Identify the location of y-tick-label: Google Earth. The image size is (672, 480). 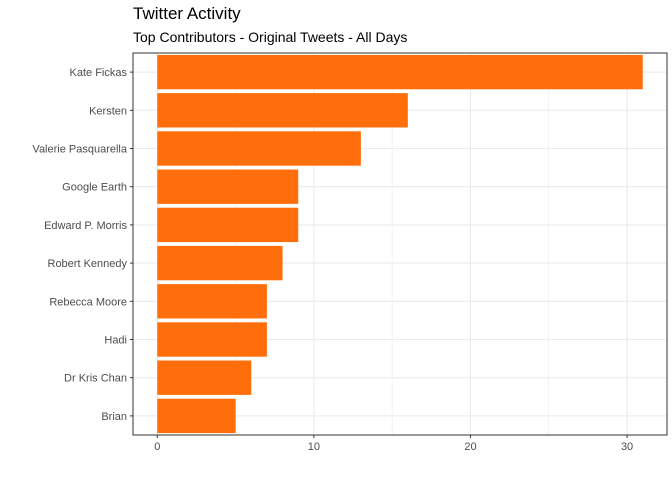
(94, 188).